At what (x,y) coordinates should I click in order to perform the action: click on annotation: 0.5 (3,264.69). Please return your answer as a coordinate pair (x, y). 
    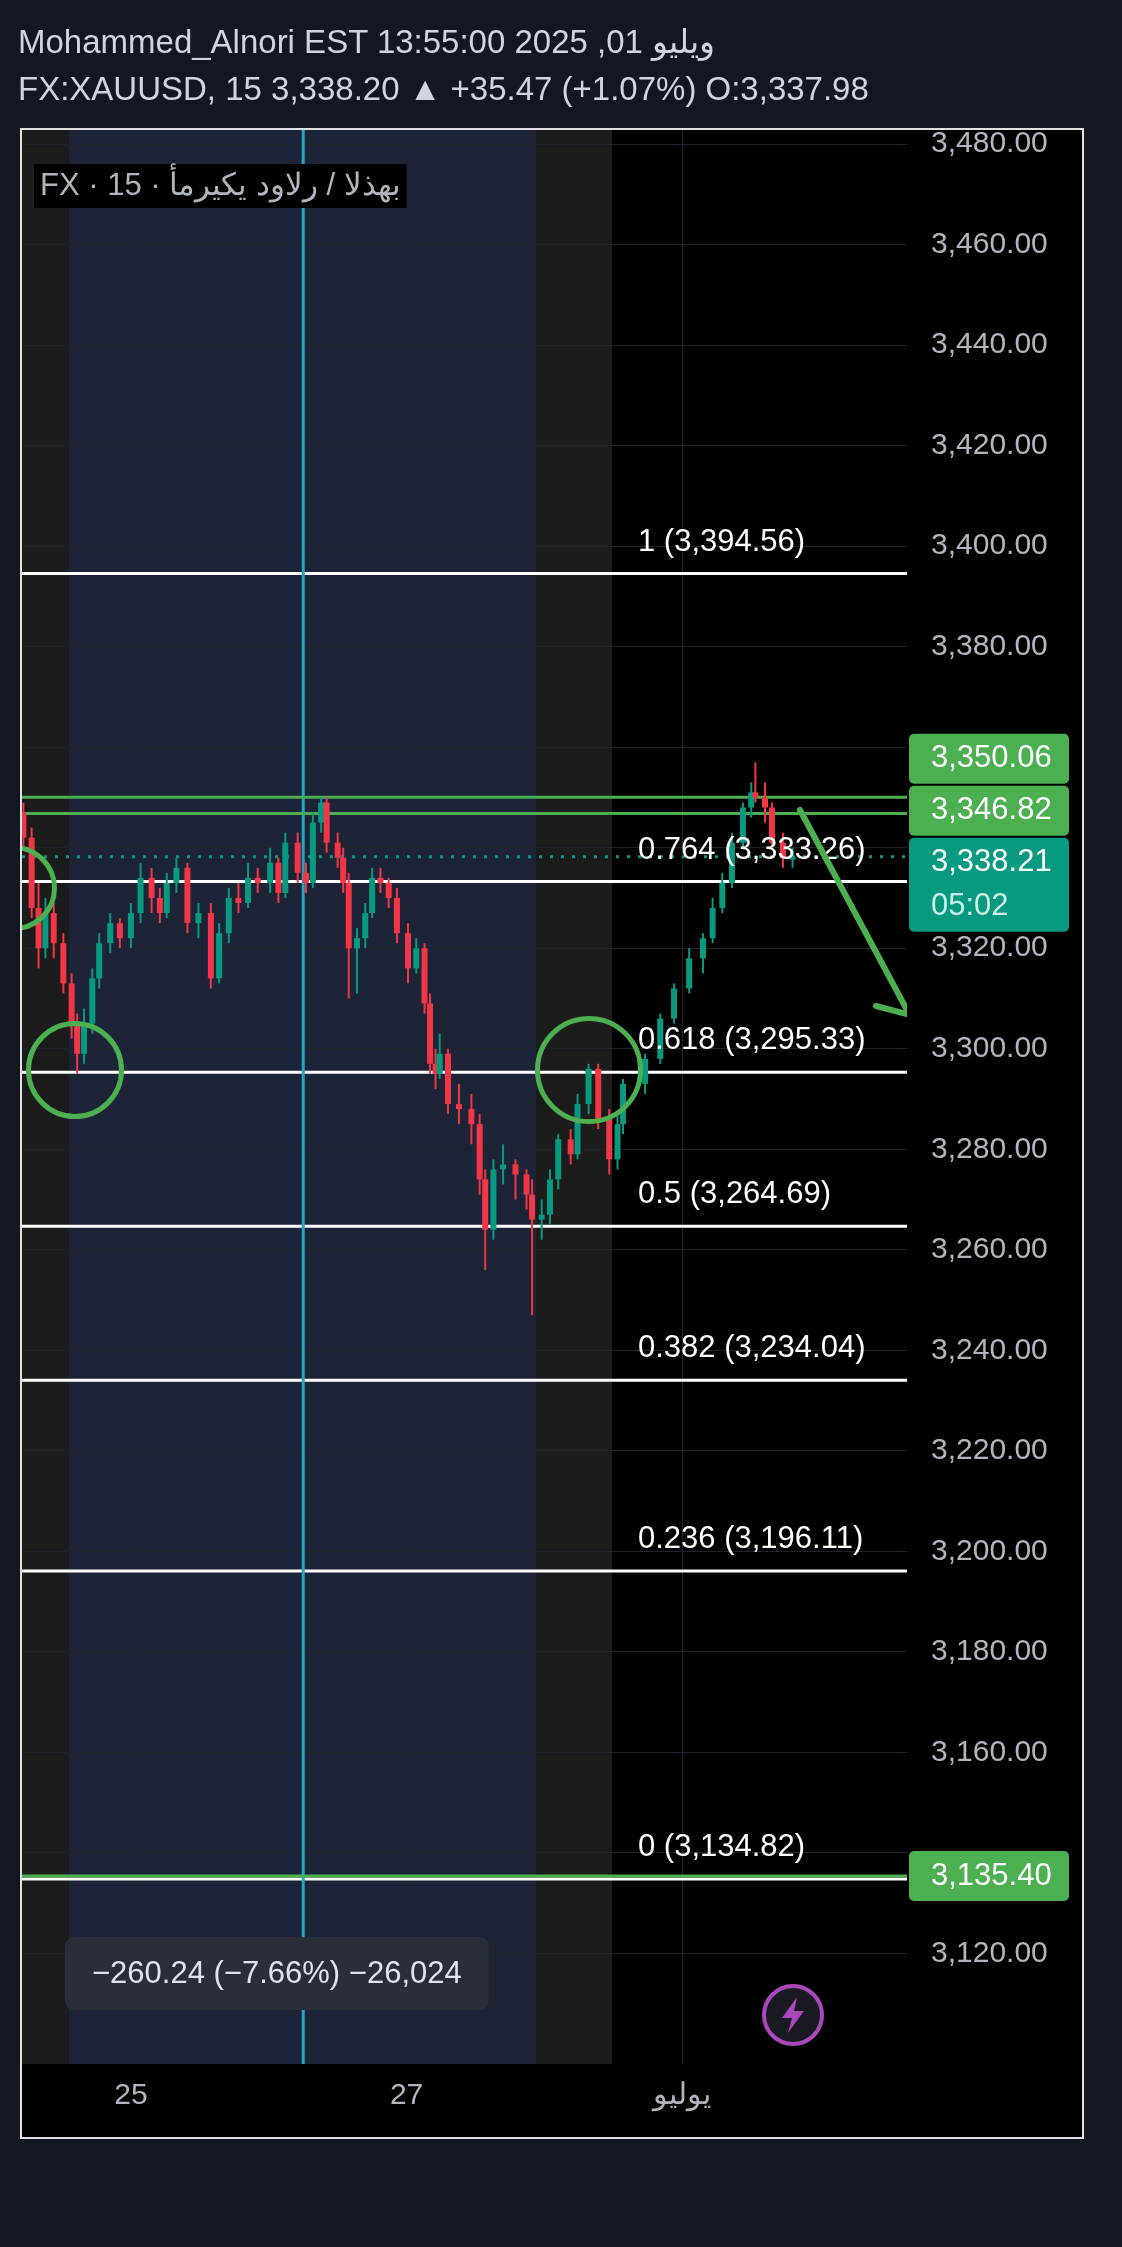
    Looking at the image, I should click on (735, 1193).